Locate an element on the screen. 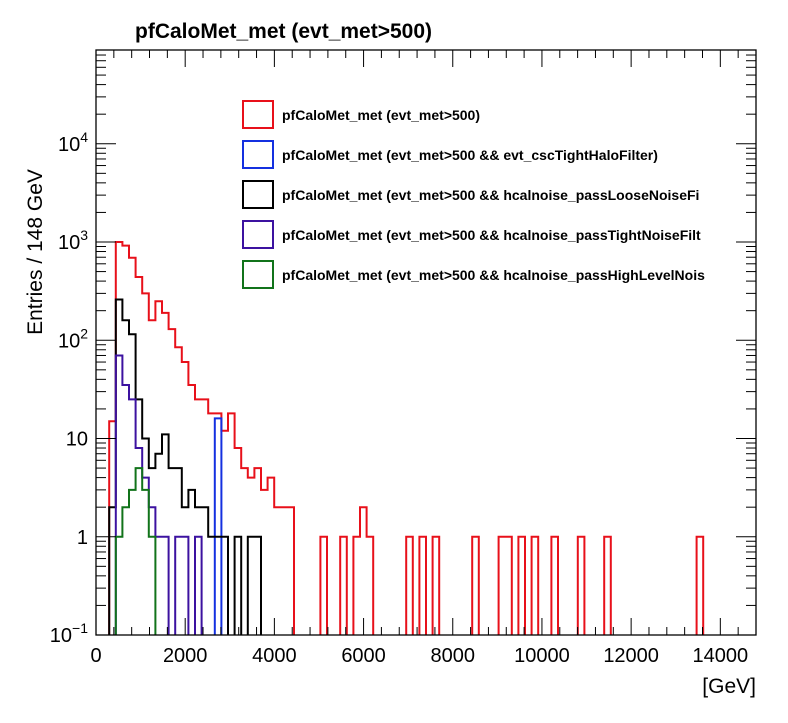  y-tick-label: 10² is located at coordinates (73, 338).